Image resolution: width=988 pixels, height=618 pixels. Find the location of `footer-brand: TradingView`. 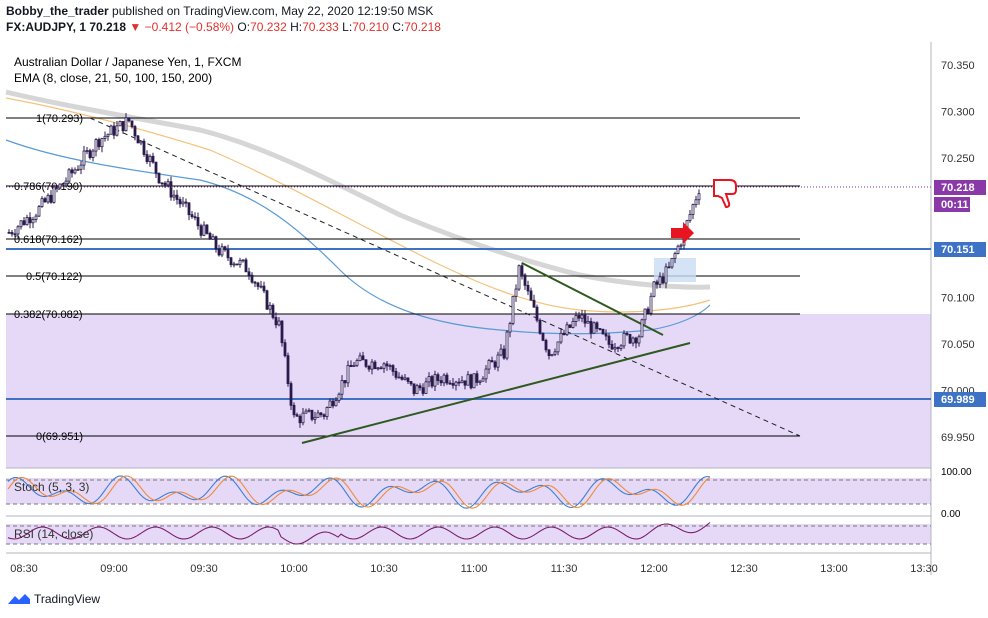

footer-brand: TradingView is located at coordinates (67, 599).